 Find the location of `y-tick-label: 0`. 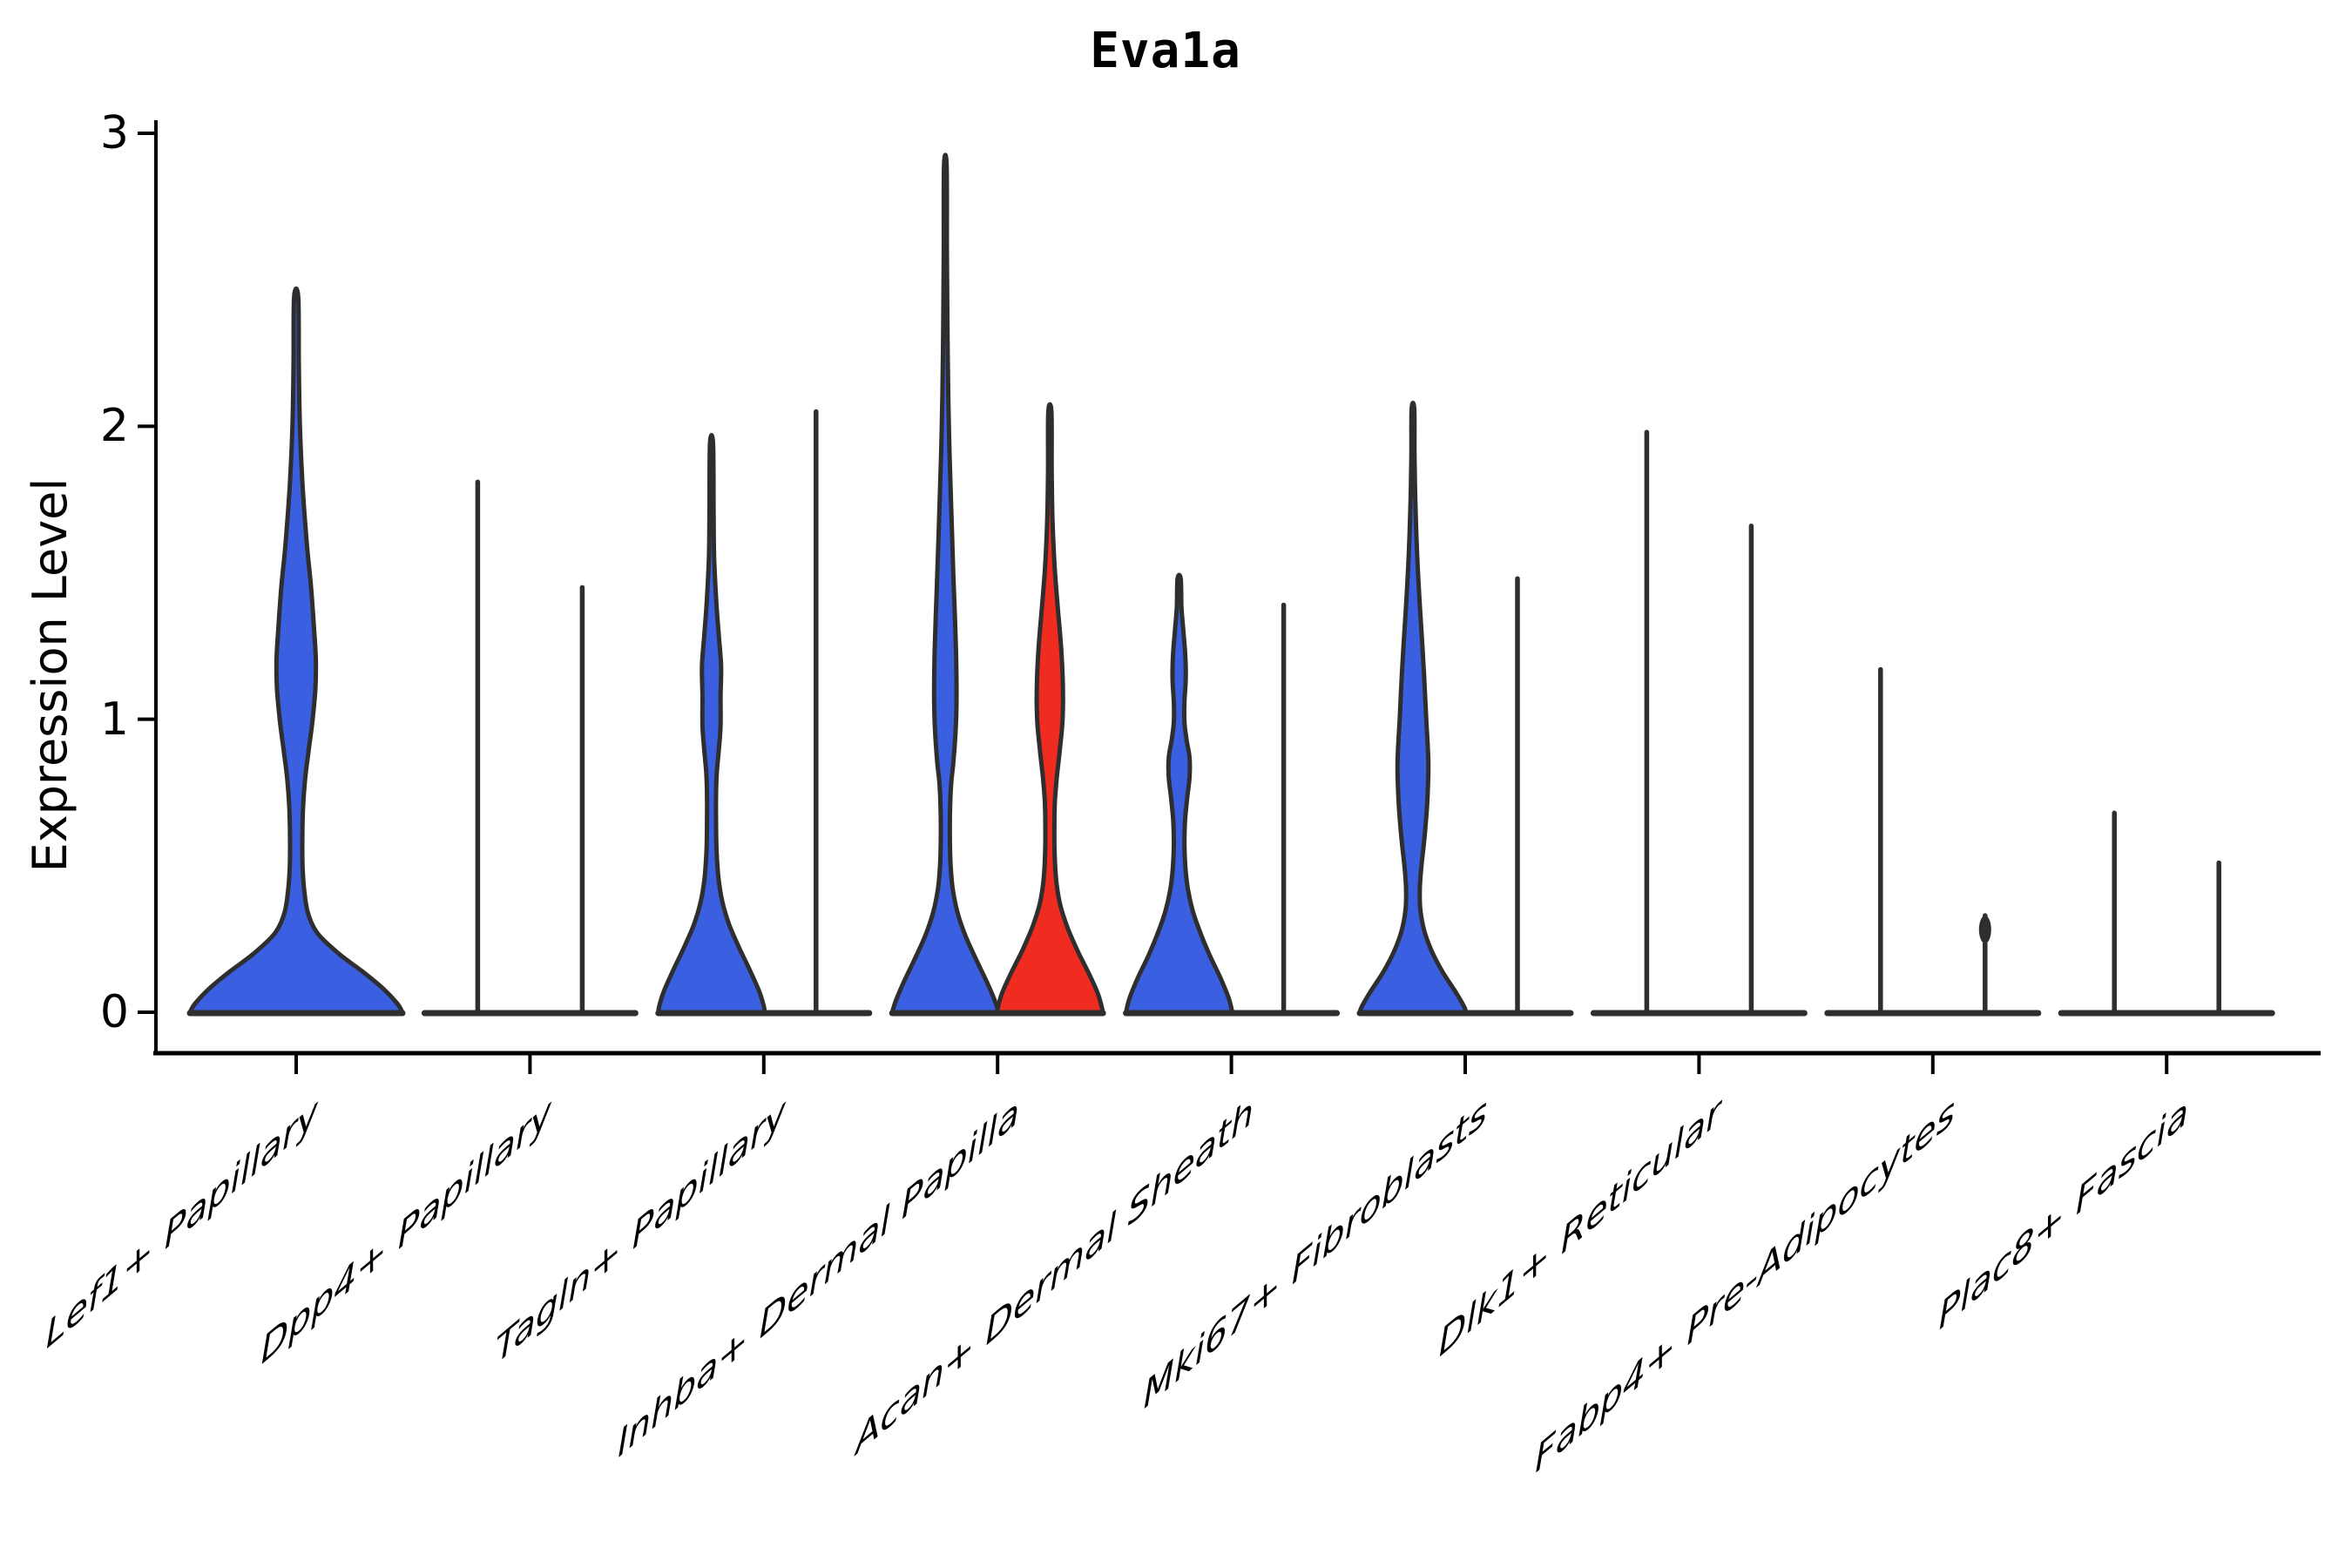

y-tick-label: 0 is located at coordinates (114, 1012).